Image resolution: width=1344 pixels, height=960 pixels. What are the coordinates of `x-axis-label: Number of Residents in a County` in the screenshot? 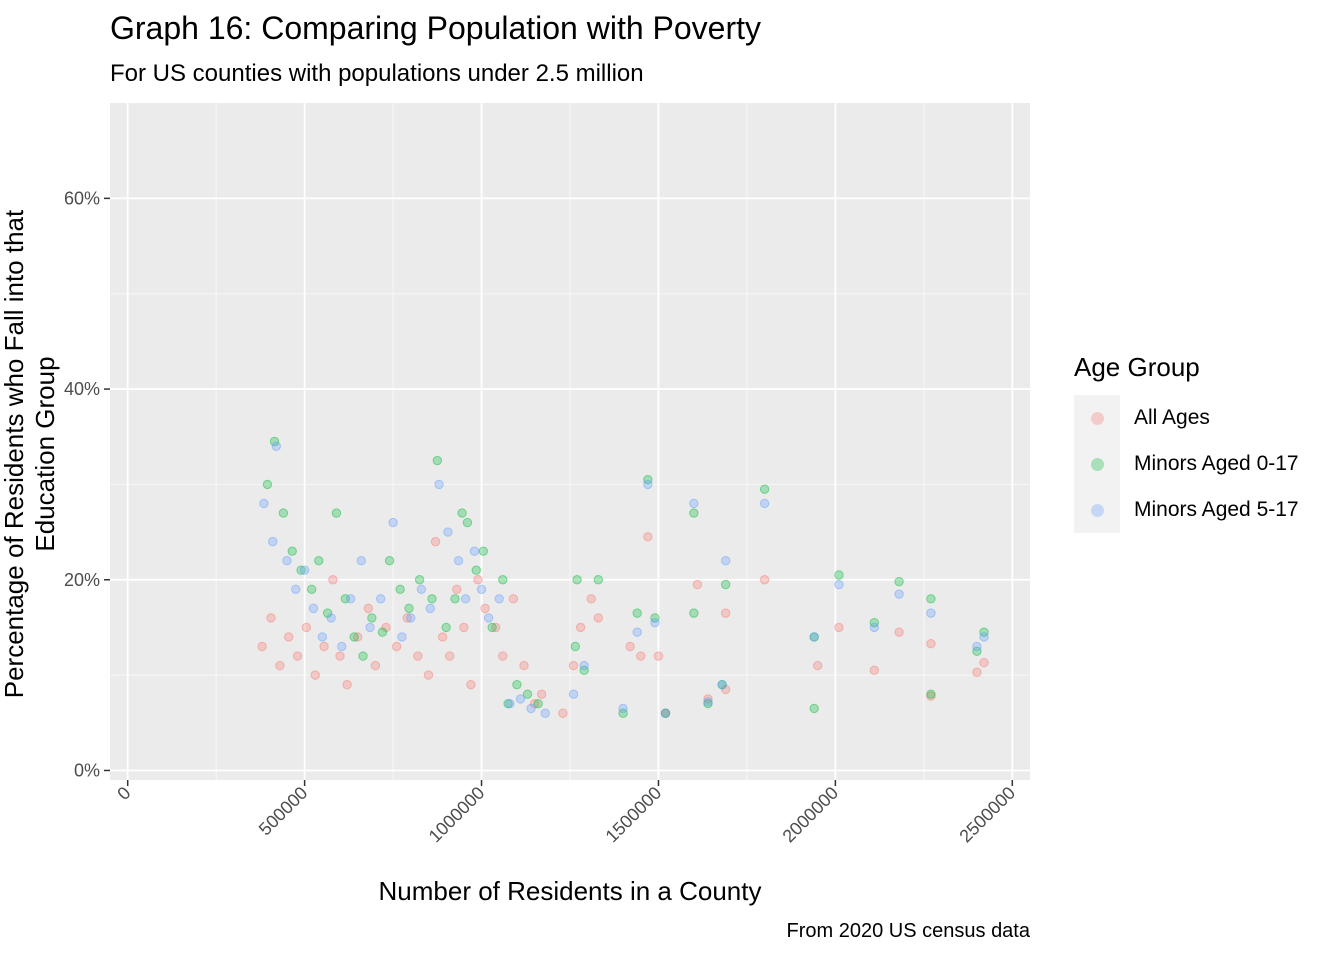 It's located at (570, 891).